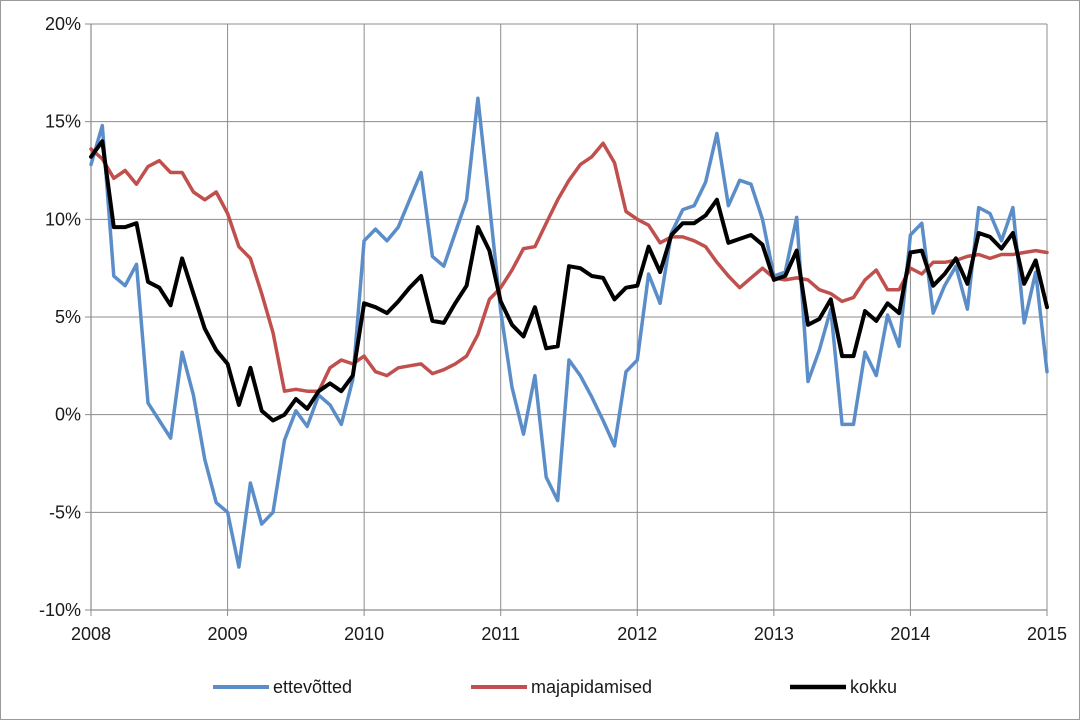  Describe the element at coordinates (1047, 634) in the screenshot. I see `x-tick-label: 2015` at that location.